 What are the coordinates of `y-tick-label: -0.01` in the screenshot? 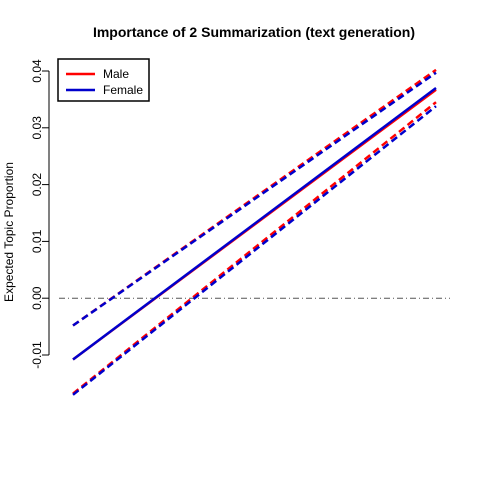 It's located at (37, 355).